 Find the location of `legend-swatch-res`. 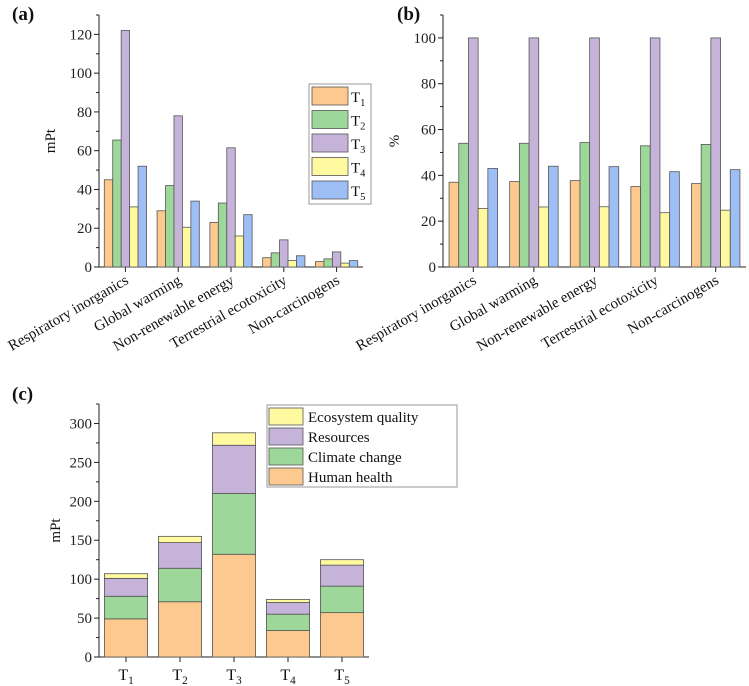

legend-swatch-res is located at coordinates (286, 436).